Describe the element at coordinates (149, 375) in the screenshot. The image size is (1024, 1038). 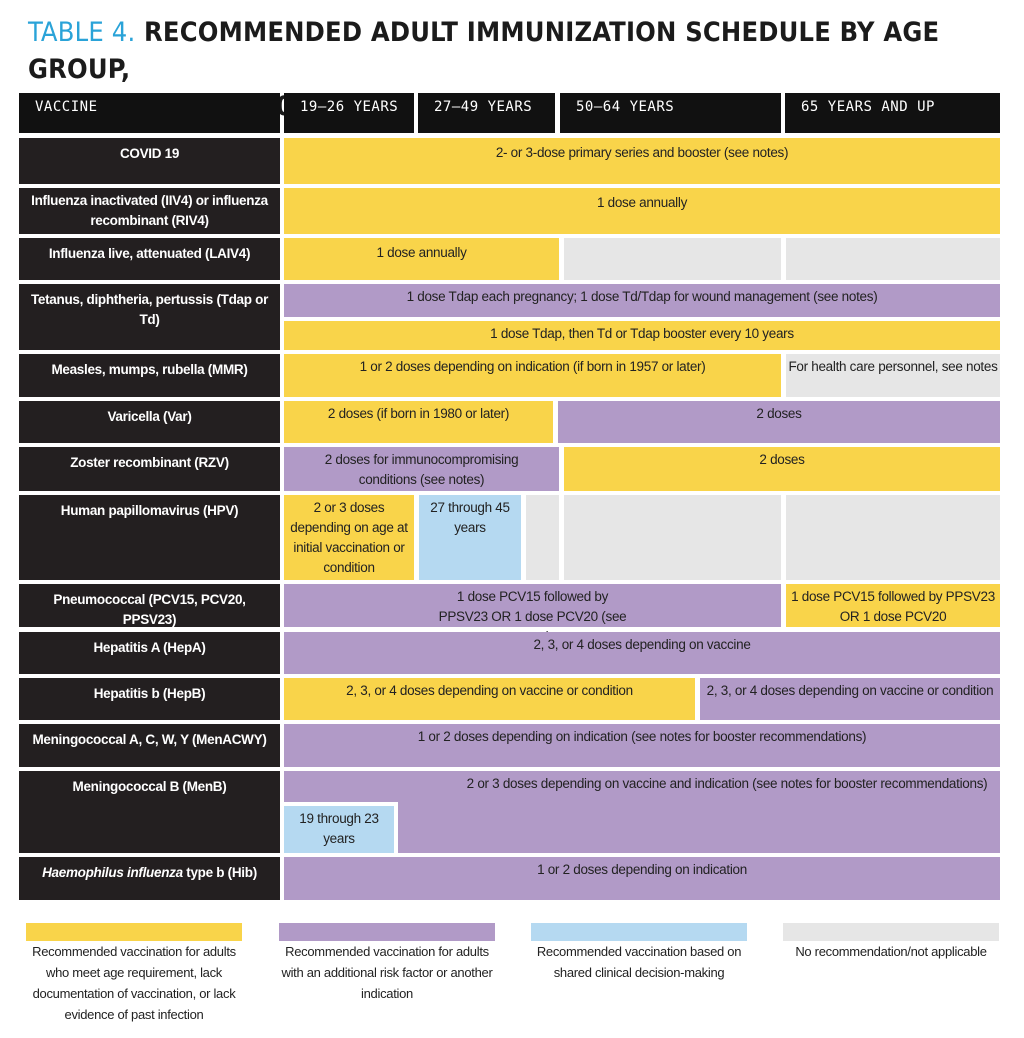
I see `vaccine-mmr: Measles, mumps, rubella (MMR)` at that location.